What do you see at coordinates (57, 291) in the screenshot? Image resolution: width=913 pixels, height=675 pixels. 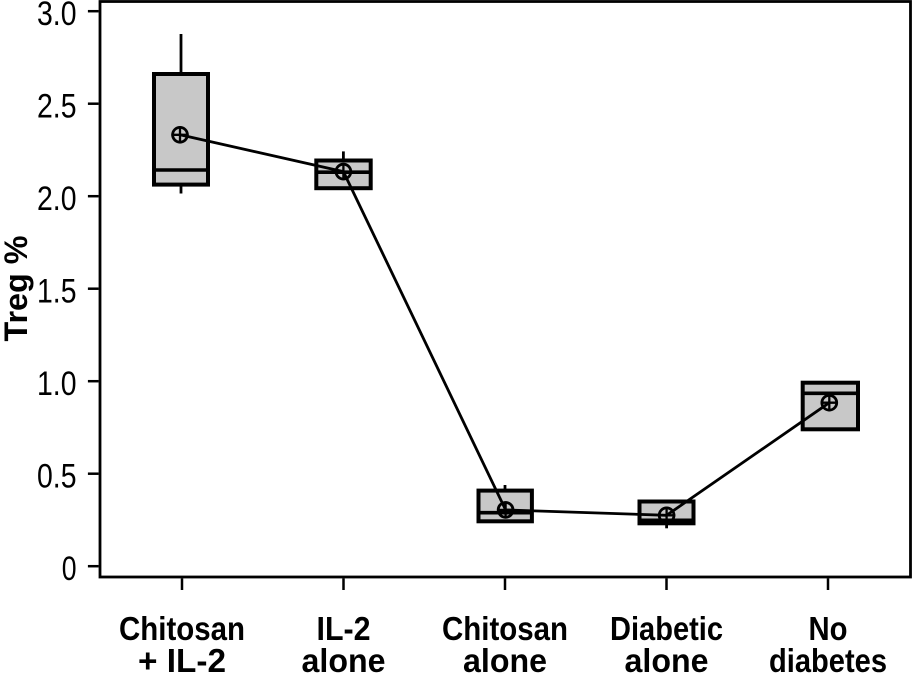 I see `svg-text: 1.5` at bounding box center [57, 291].